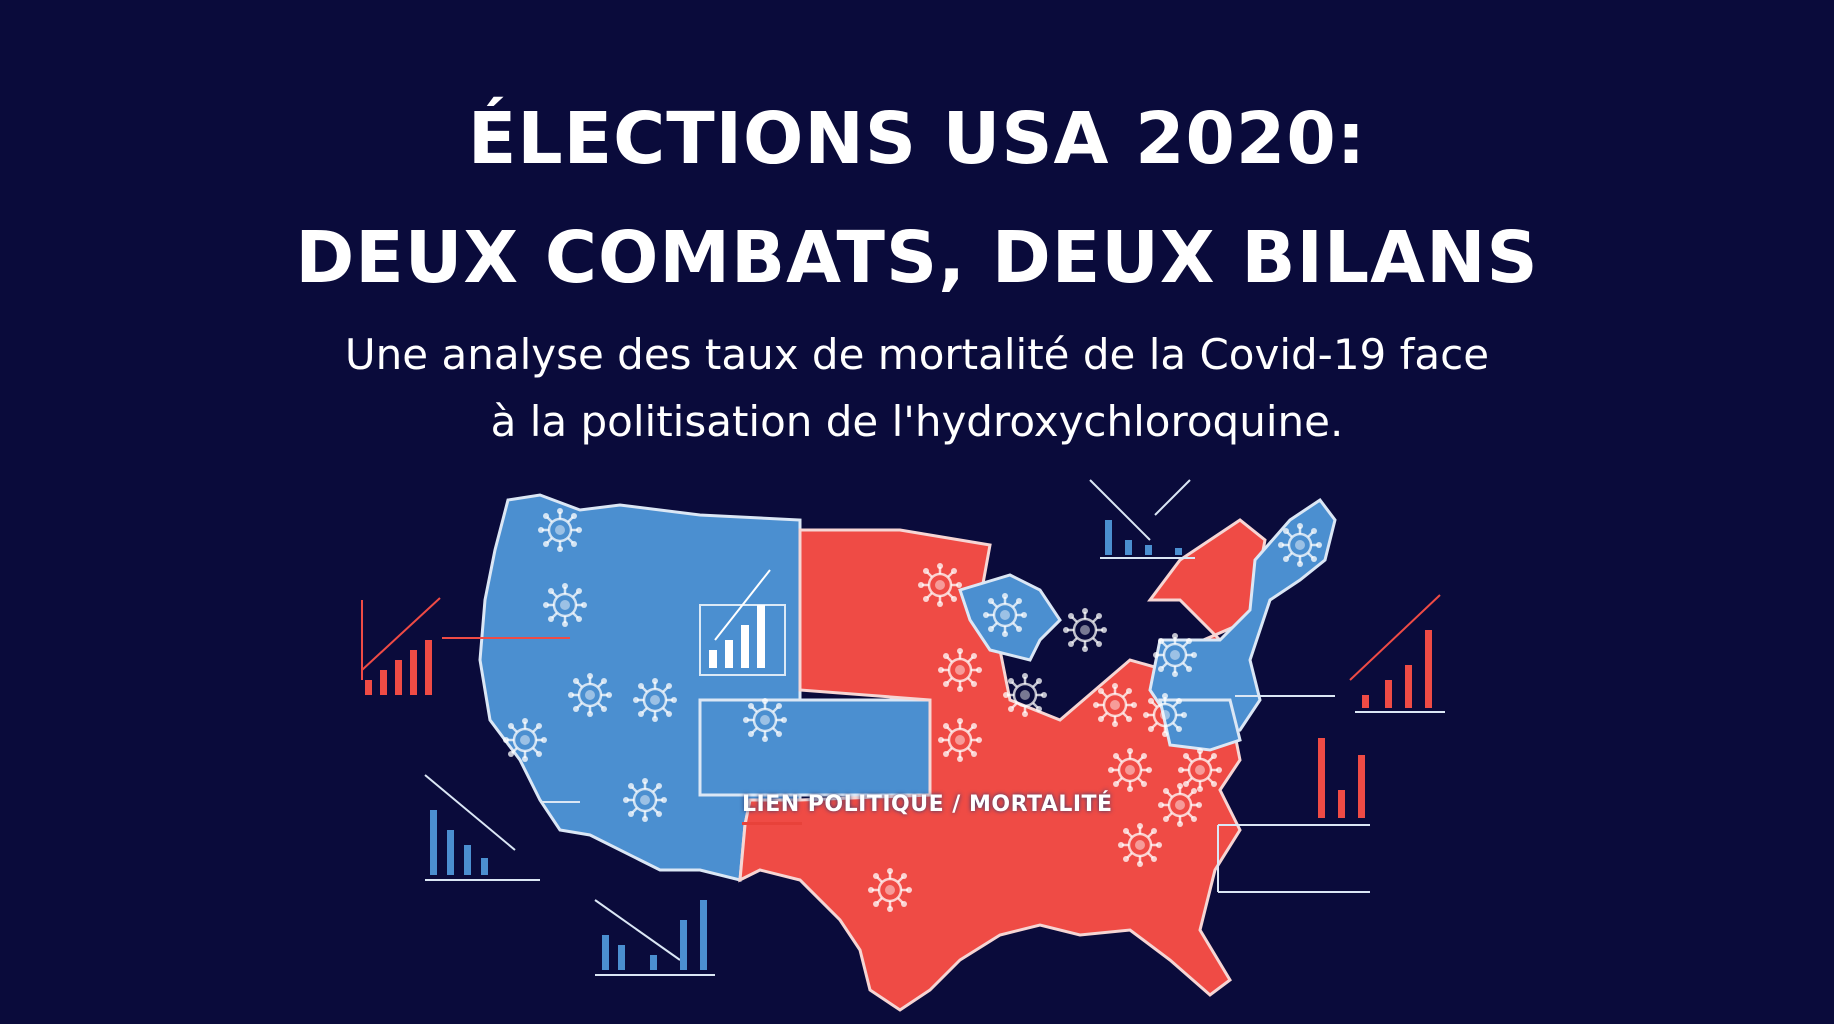 The height and width of the screenshot is (1024, 1834). What do you see at coordinates (1010, 617) in the screenshot?
I see `blue-great-lakes-region` at bounding box center [1010, 617].